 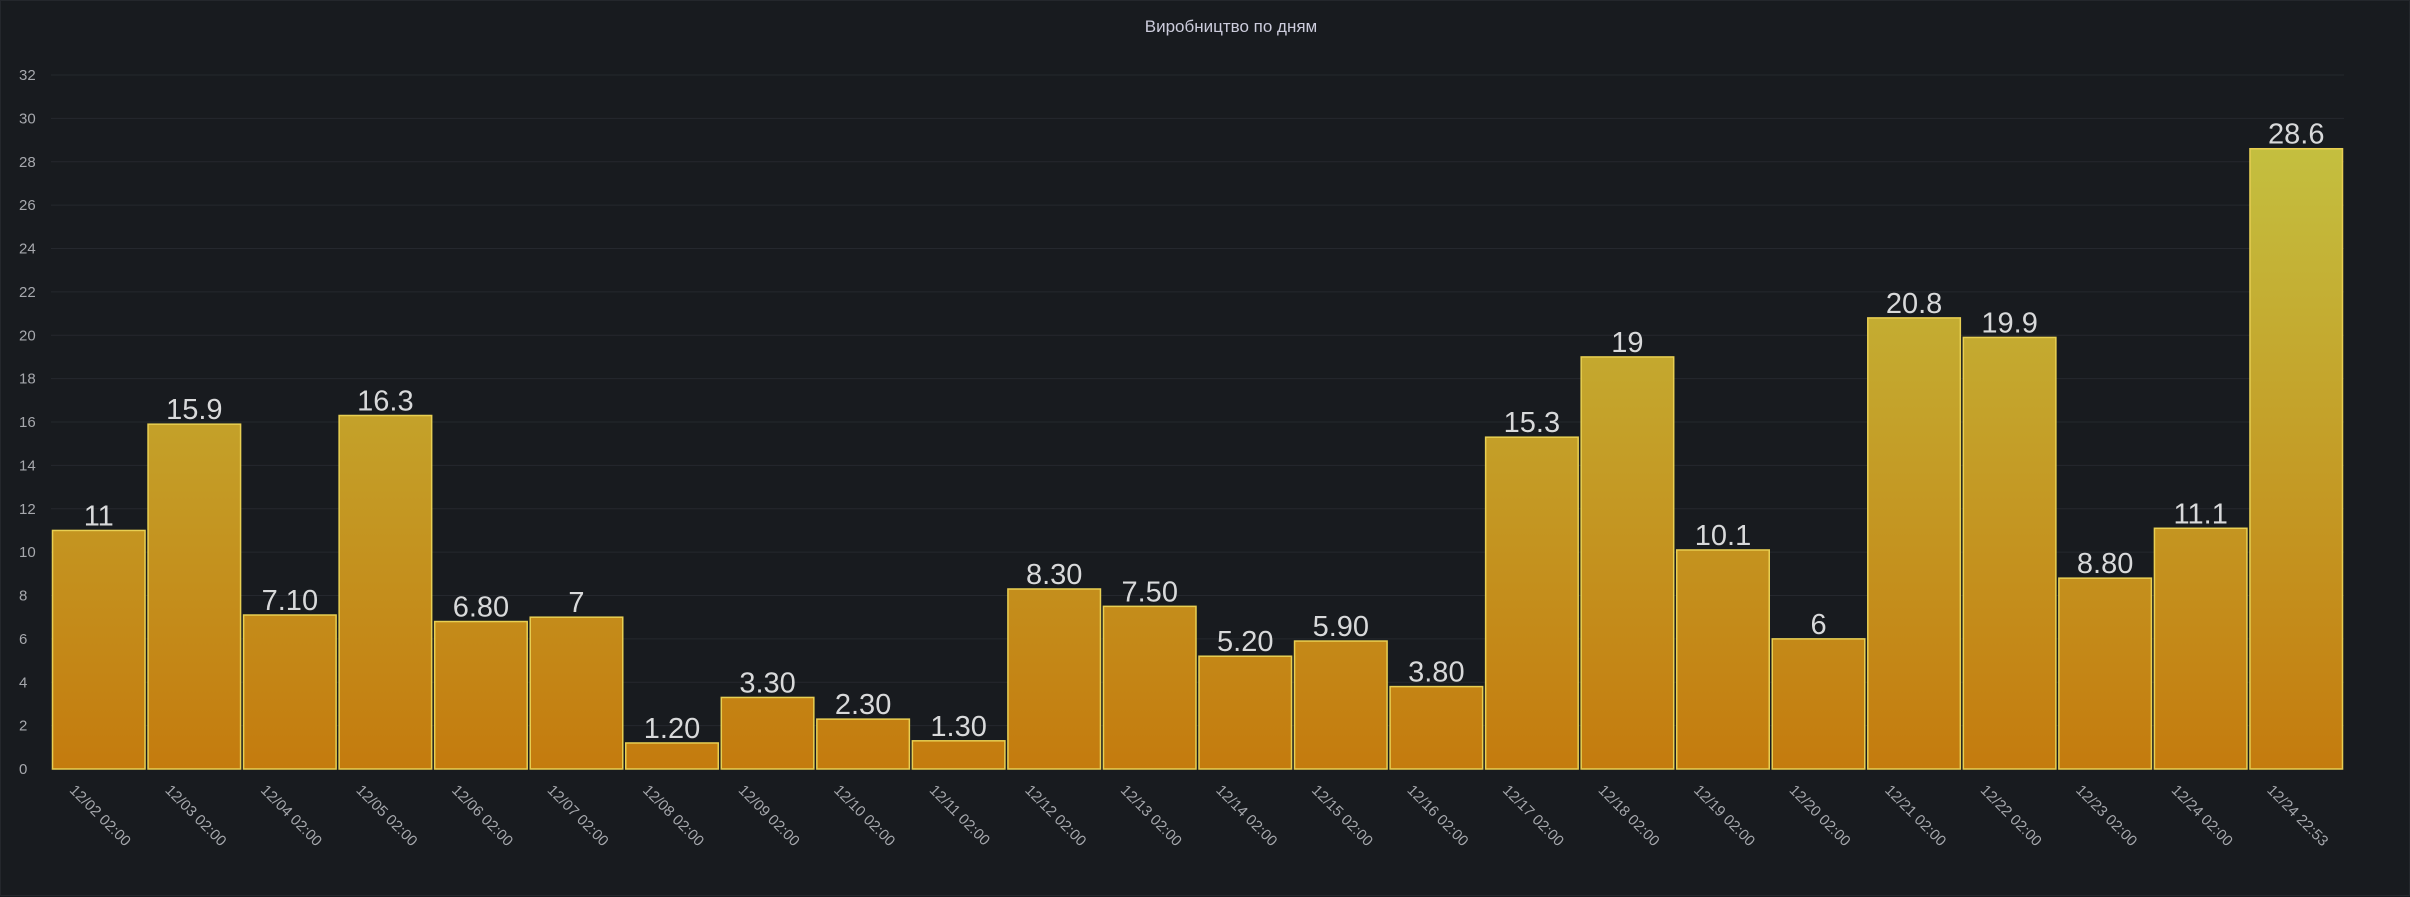 I want to click on y-tick-label: 2, so click(x=23, y=726).